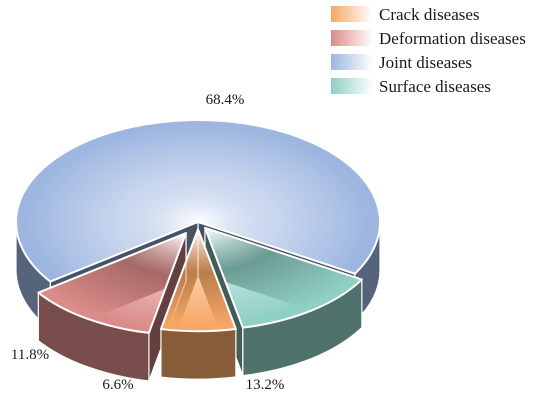 The height and width of the screenshot is (407, 550). Describe the element at coordinates (117, 385) in the screenshot. I see `pct-label-crack-diseases: 6.6%` at that location.